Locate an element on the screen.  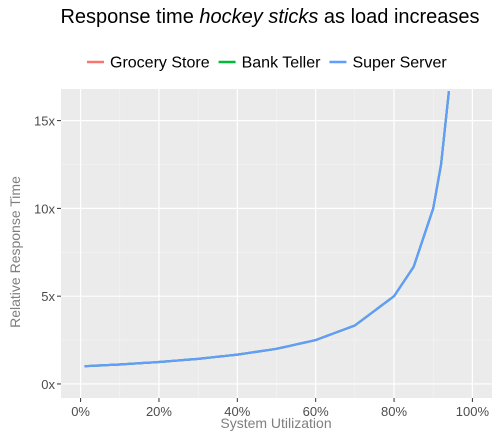
y-tick-label: 5x is located at coordinates (48, 296).